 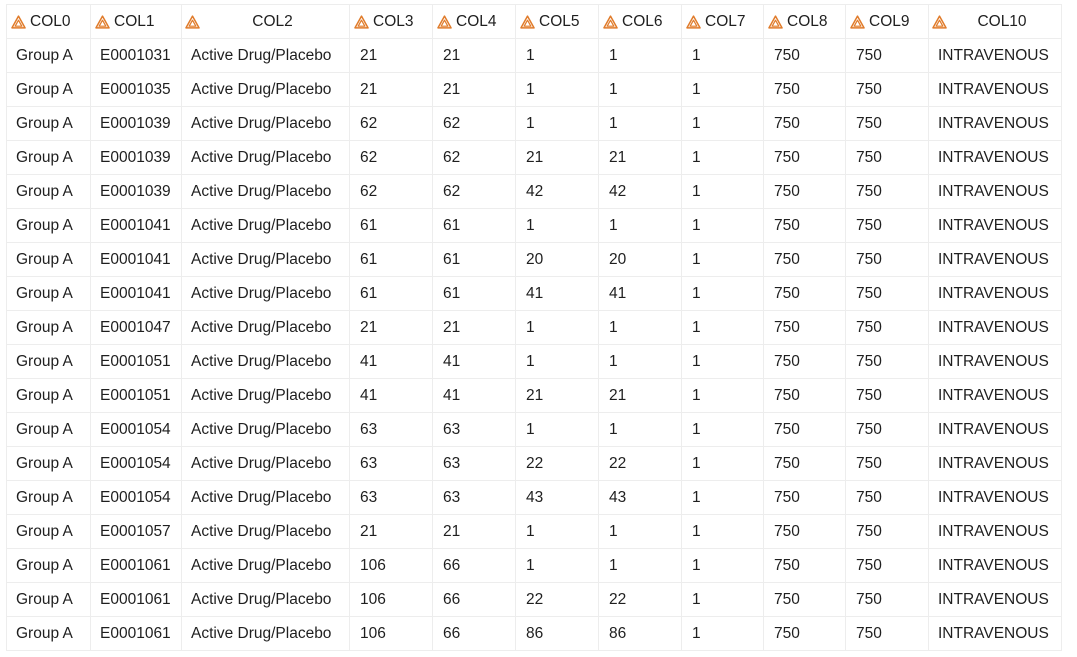 What do you see at coordinates (391, 259) in the screenshot?
I see `table-cell-col3: 61` at bounding box center [391, 259].